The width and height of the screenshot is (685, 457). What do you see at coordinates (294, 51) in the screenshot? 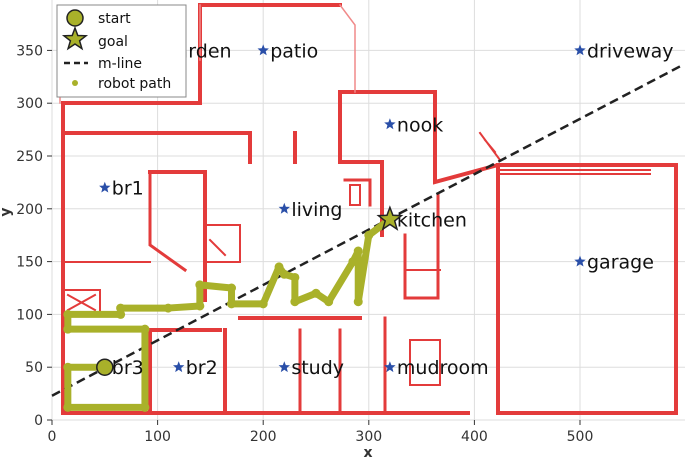
I see `location-label: patio` at bounding box center [294, 51].